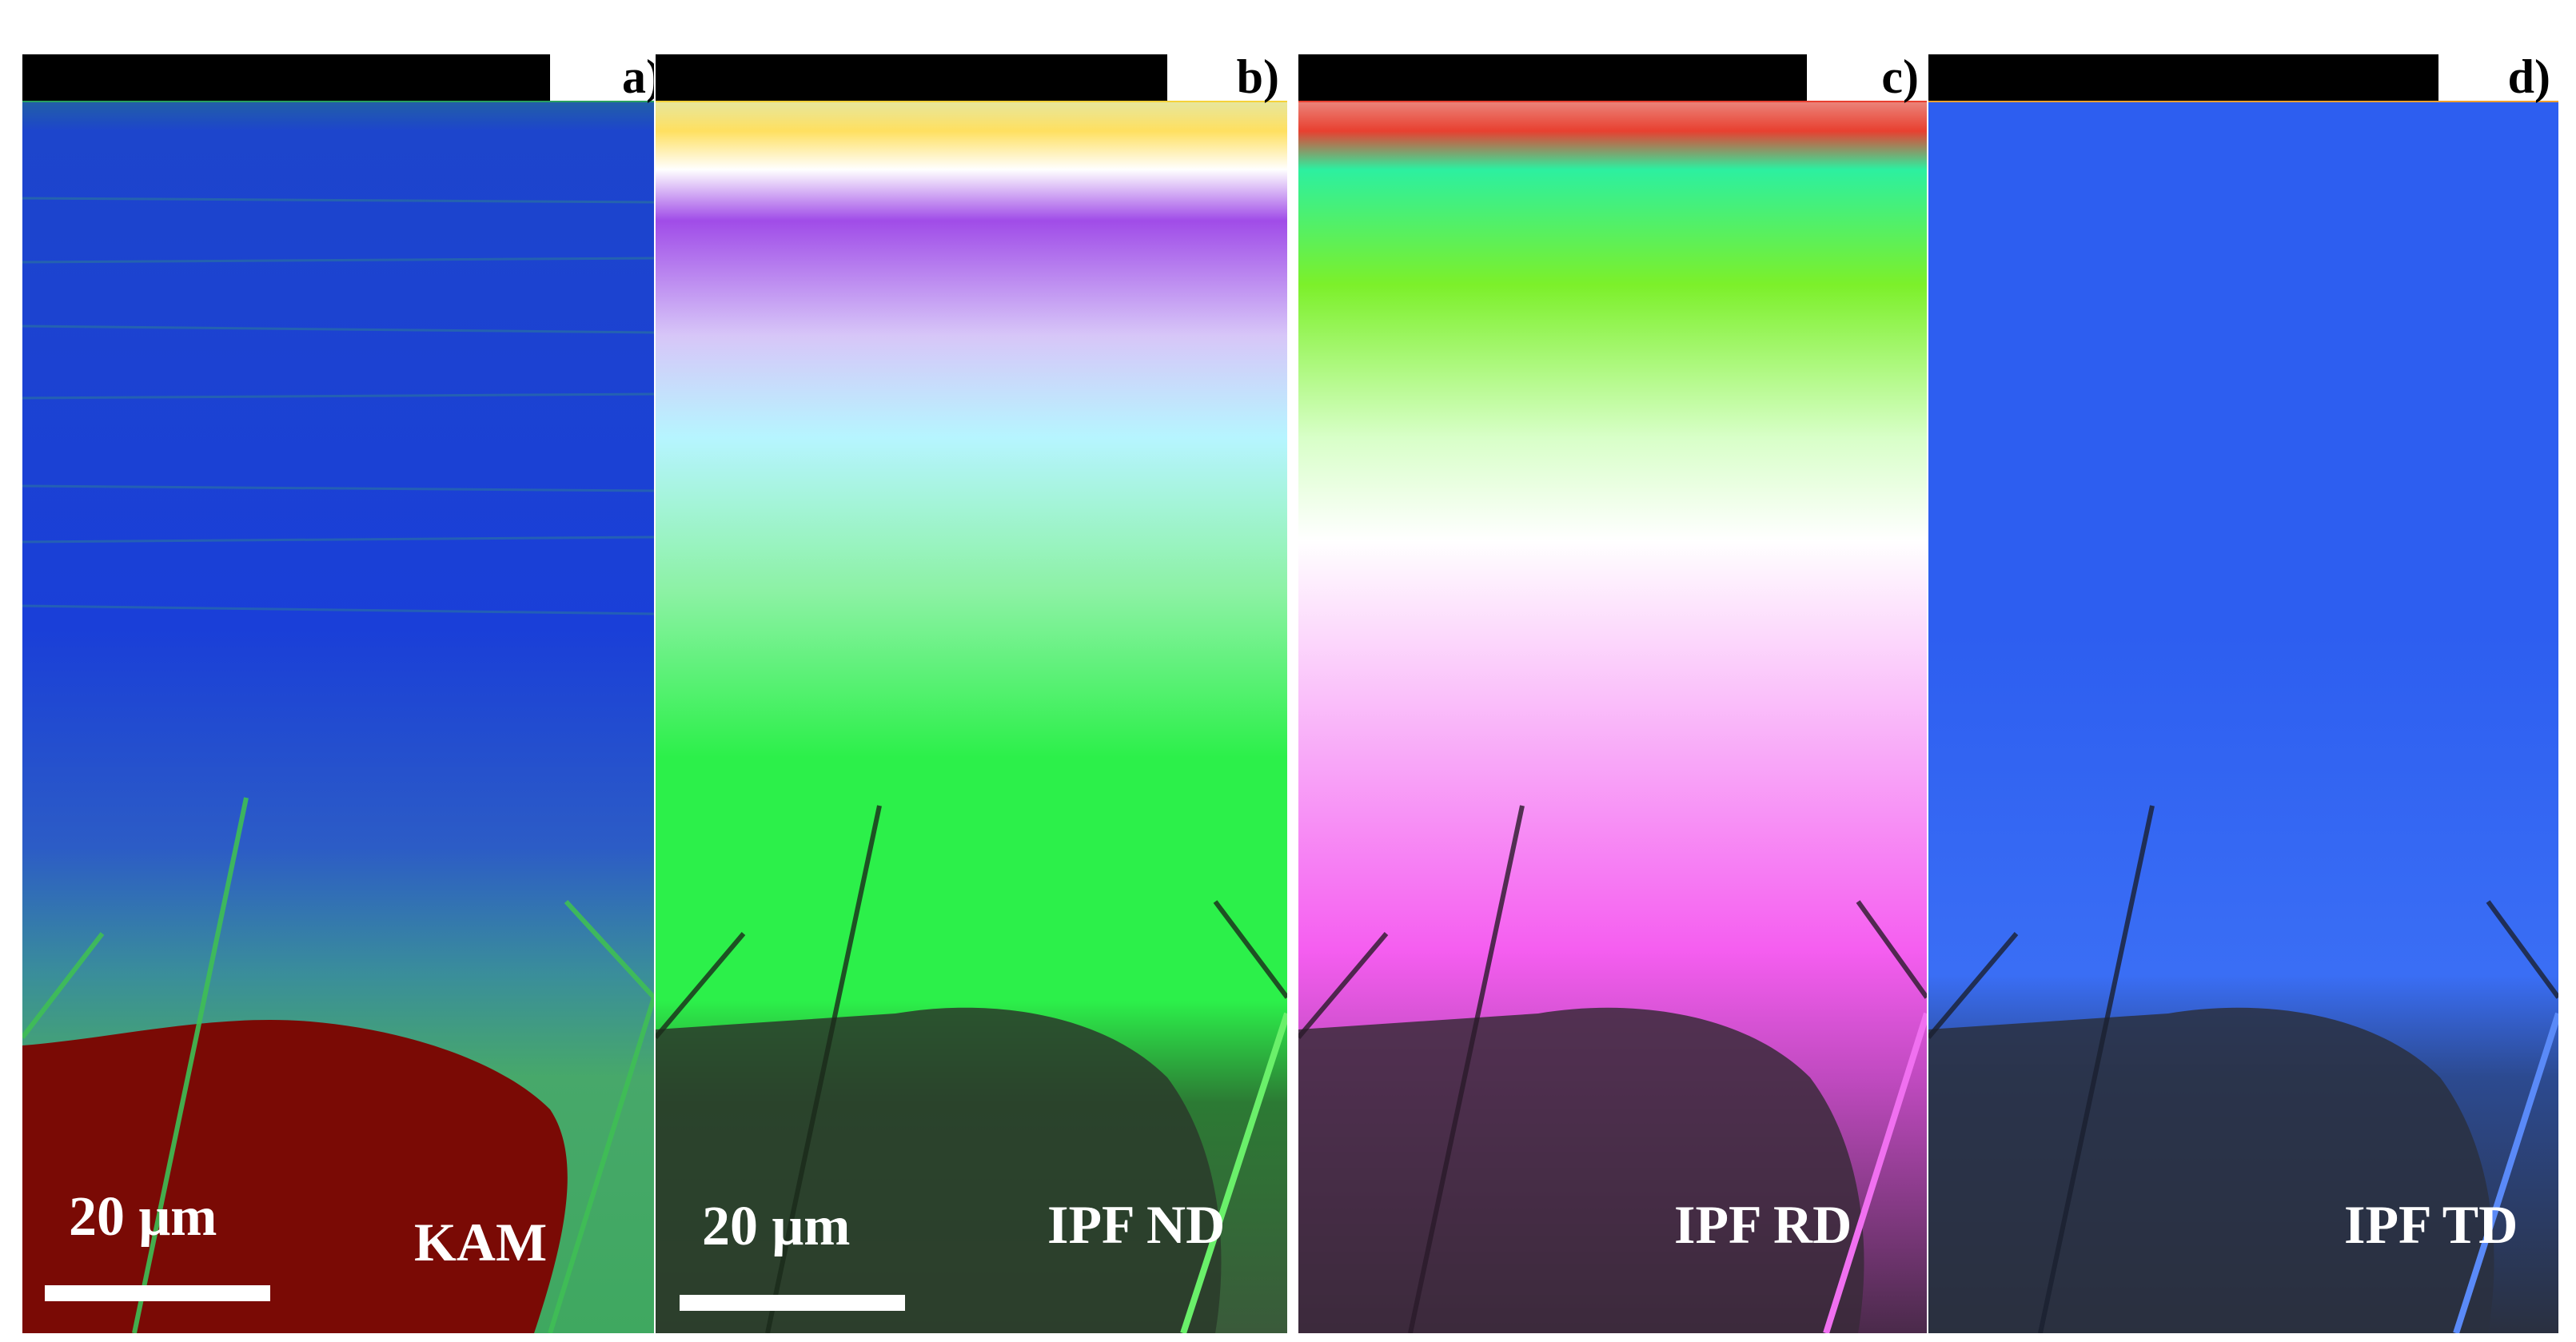 The width and height of the screenshot is (2576, 1342). I want to click on panel-d-top-bar, so click(2192, 77).